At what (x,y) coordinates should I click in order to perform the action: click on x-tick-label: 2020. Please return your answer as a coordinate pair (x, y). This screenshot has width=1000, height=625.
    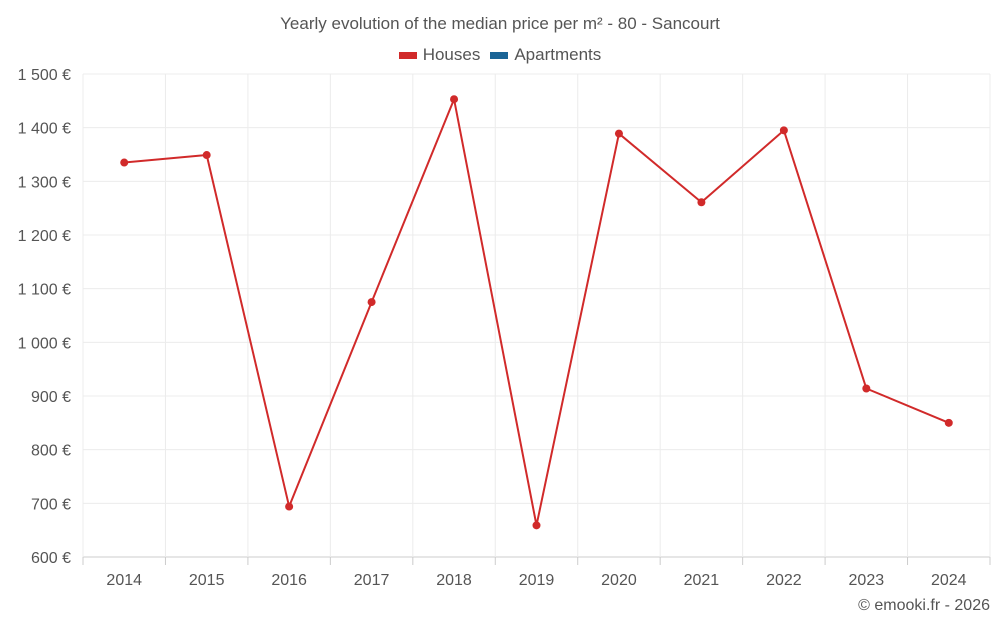
    Looking at the image, I should click on (619, 580).